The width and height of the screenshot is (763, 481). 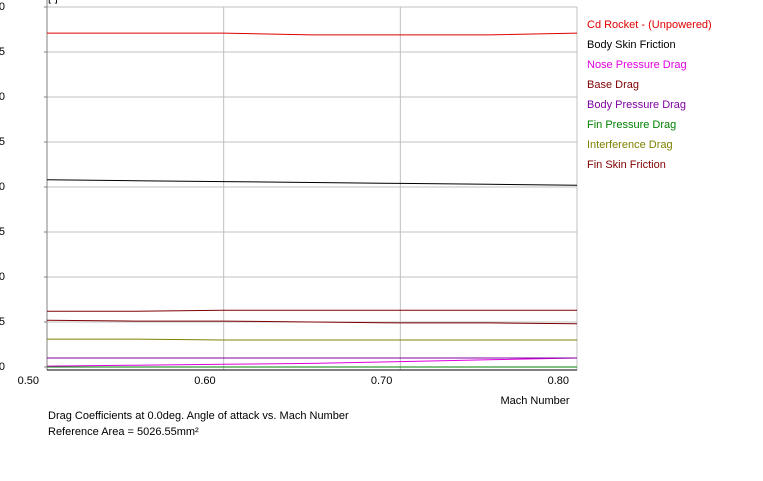 What do you see at coordinates (558, 381) in the screenshot?
I see `x-tick-label: 0.80` at bounding box center [558, 381].